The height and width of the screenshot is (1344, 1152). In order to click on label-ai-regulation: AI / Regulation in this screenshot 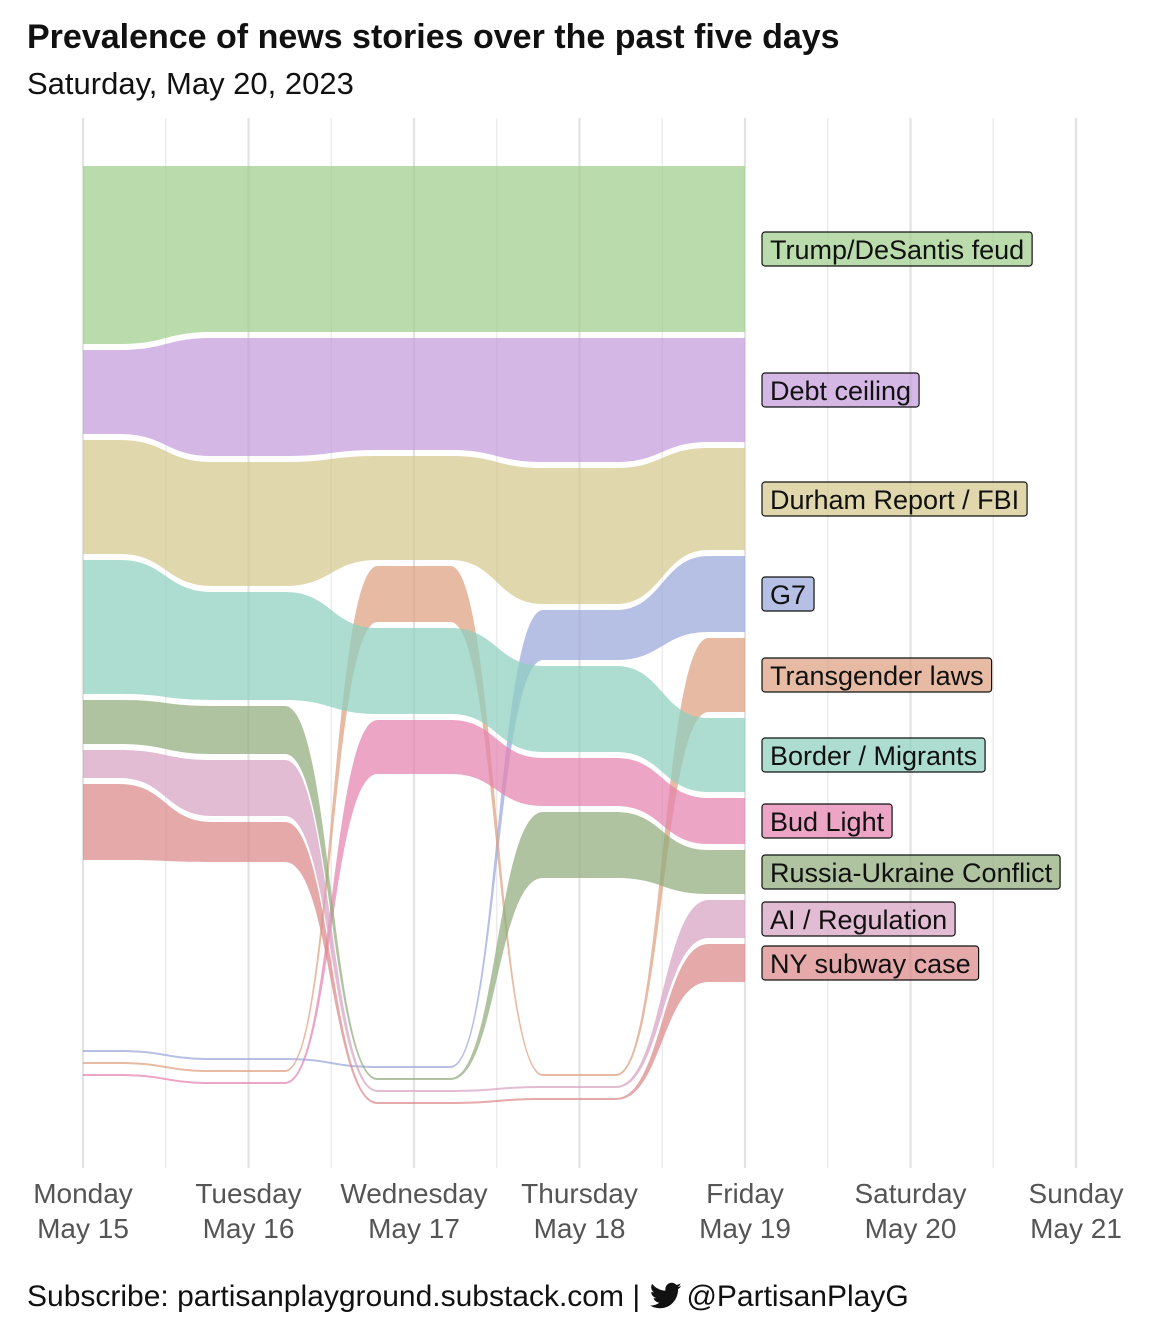, I will do `click(858, 919)`.